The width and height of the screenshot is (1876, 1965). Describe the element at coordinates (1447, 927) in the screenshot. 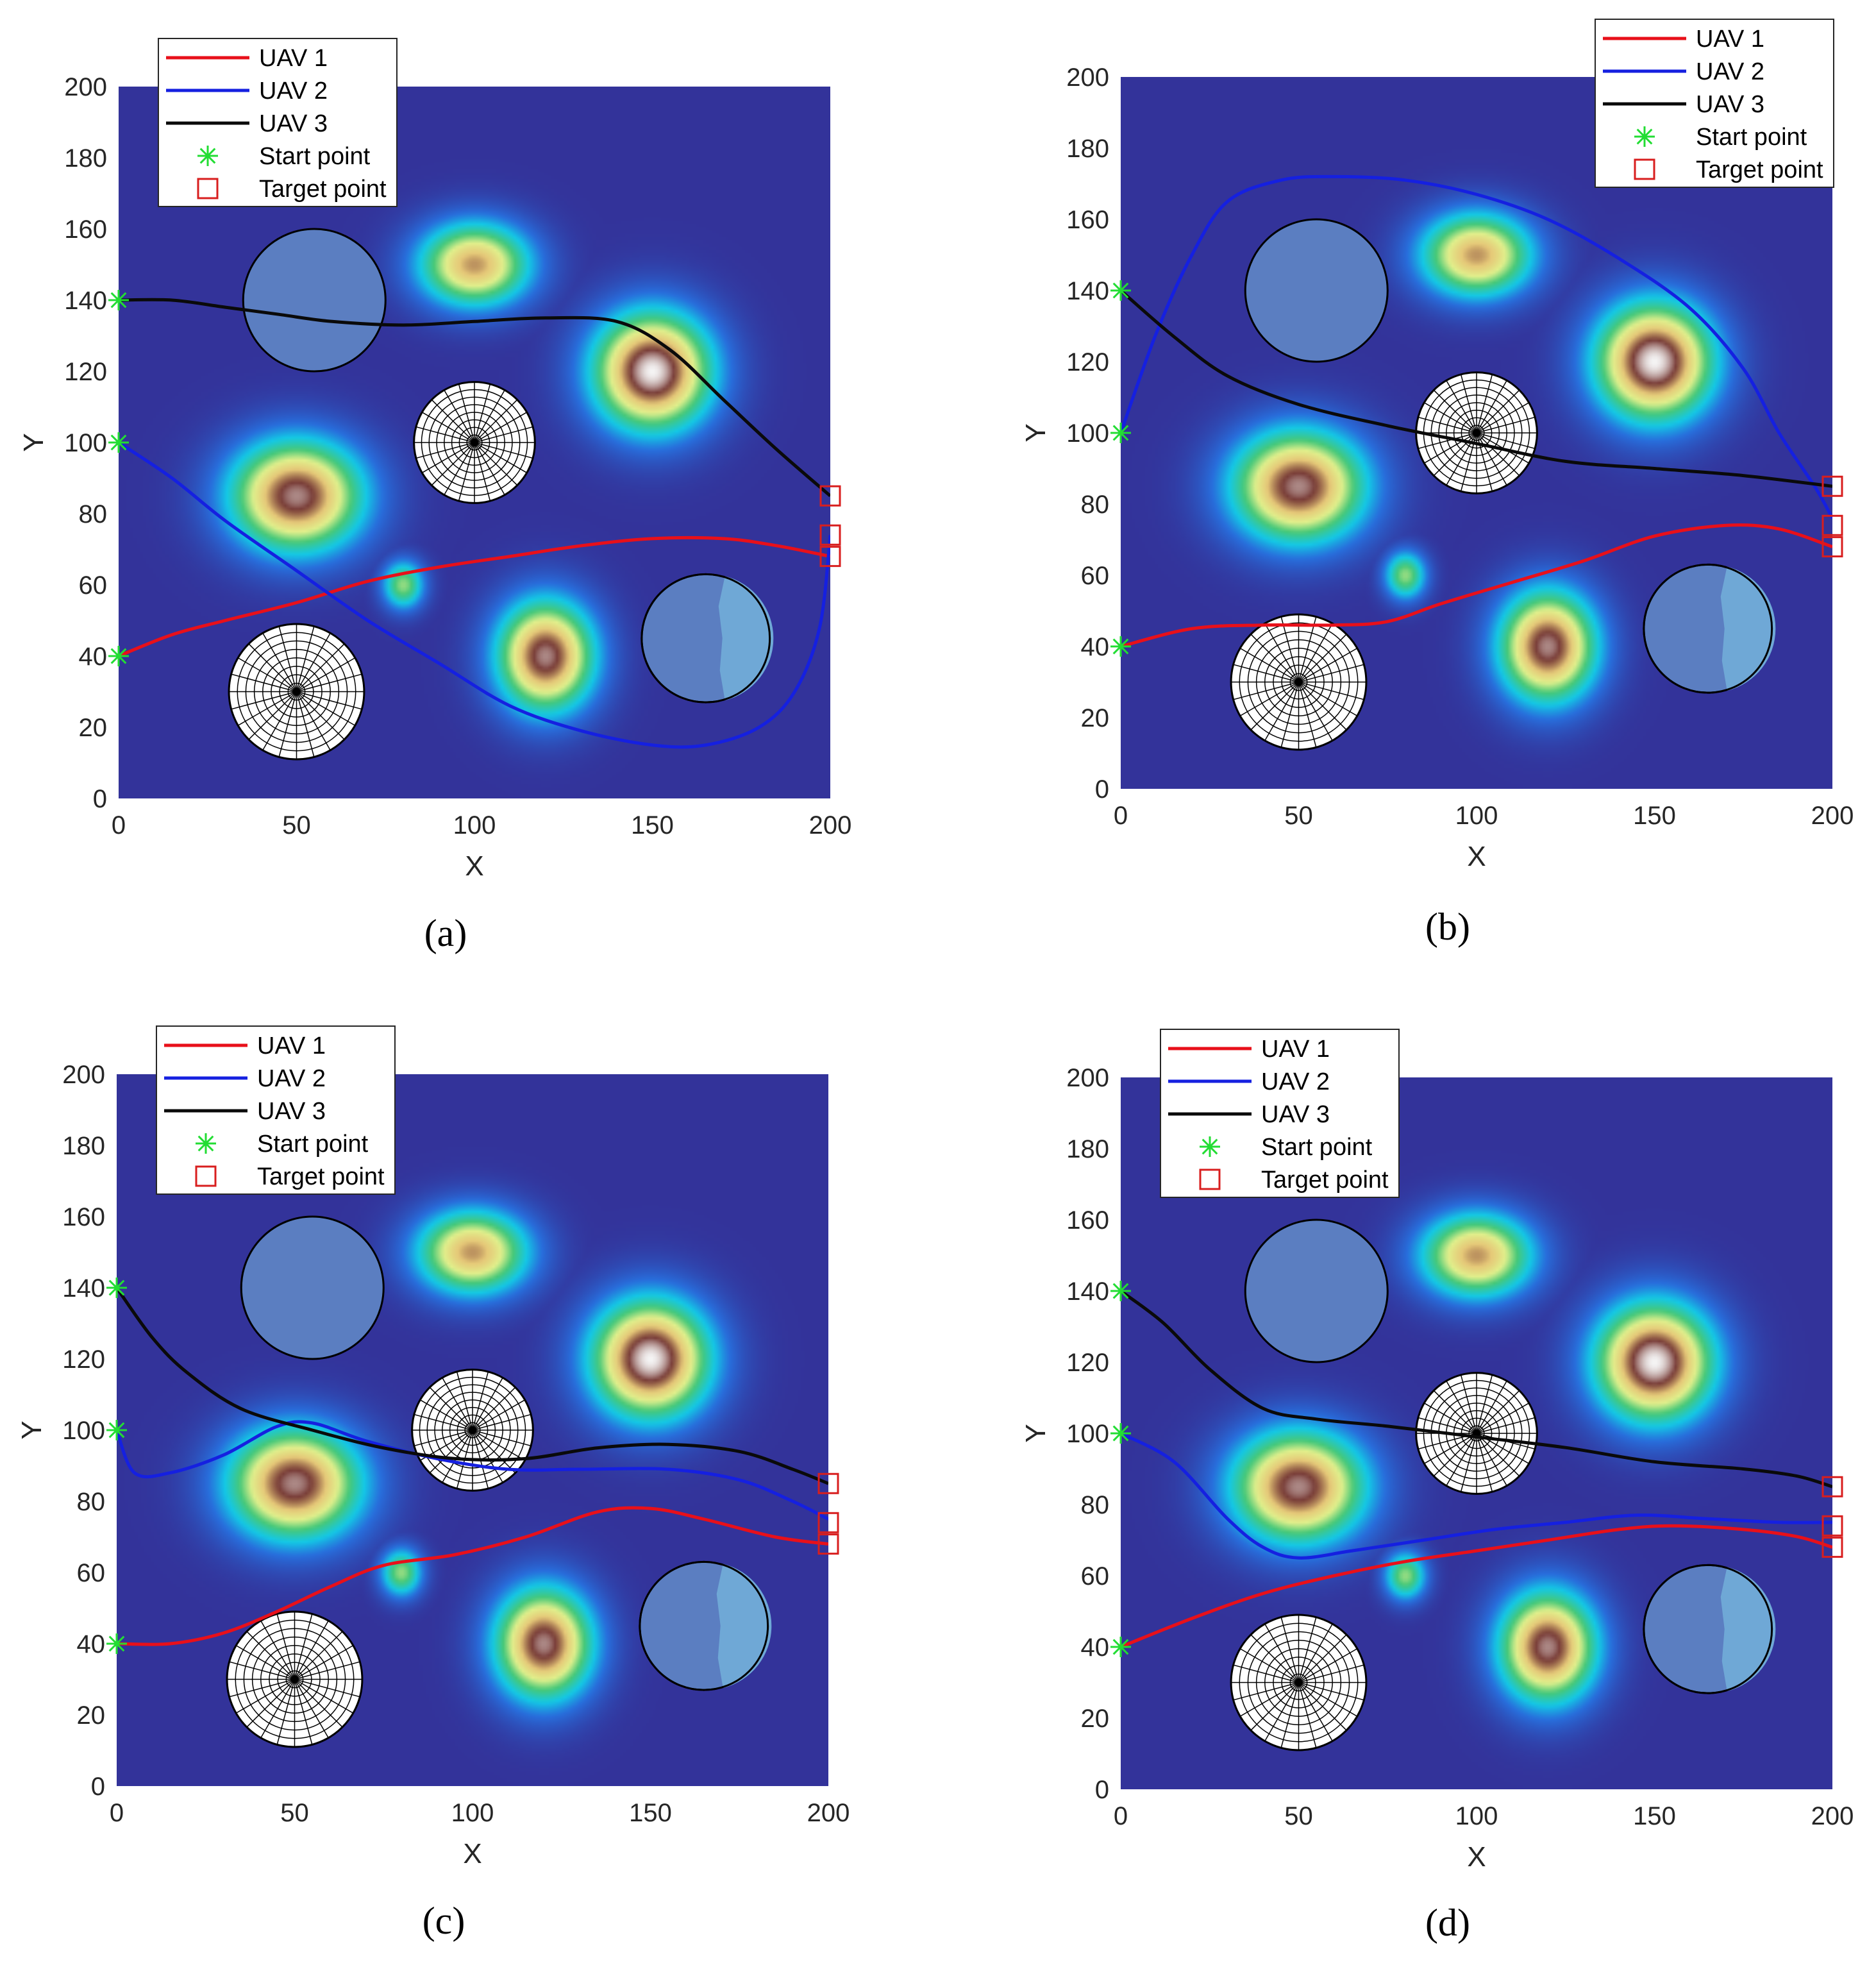

I see `panel-caption-b: (b)` at that location.